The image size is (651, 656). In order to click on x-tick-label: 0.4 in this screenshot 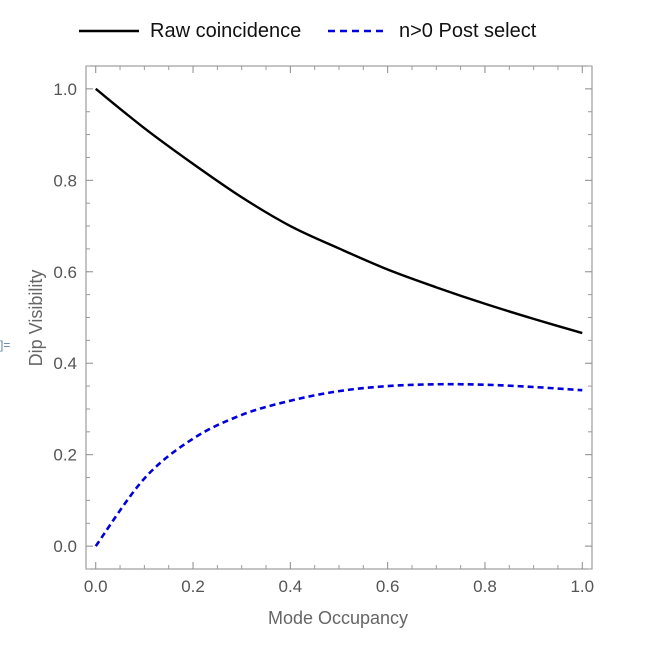, I will do `click(291, 586)`.